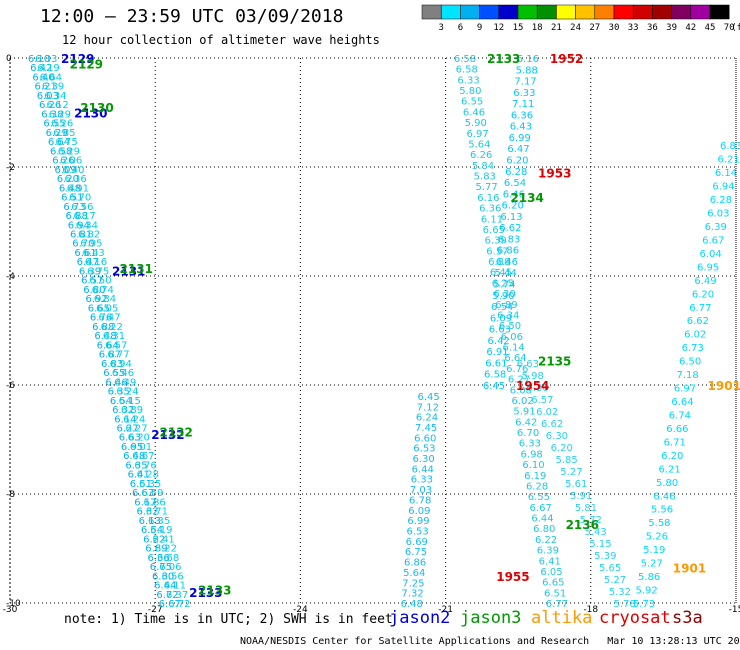 This screenshot has width=740, height=650. Describe the element at coordinates (562, 618) in the screenshot. I see `legend-altika: altika` at that location.